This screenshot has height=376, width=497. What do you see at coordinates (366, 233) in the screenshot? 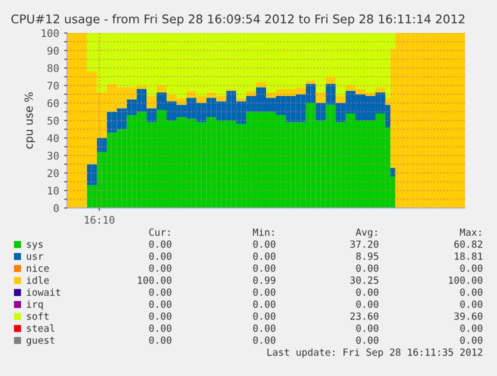
I see `text: Avg:` at bounding box center [366, 233].